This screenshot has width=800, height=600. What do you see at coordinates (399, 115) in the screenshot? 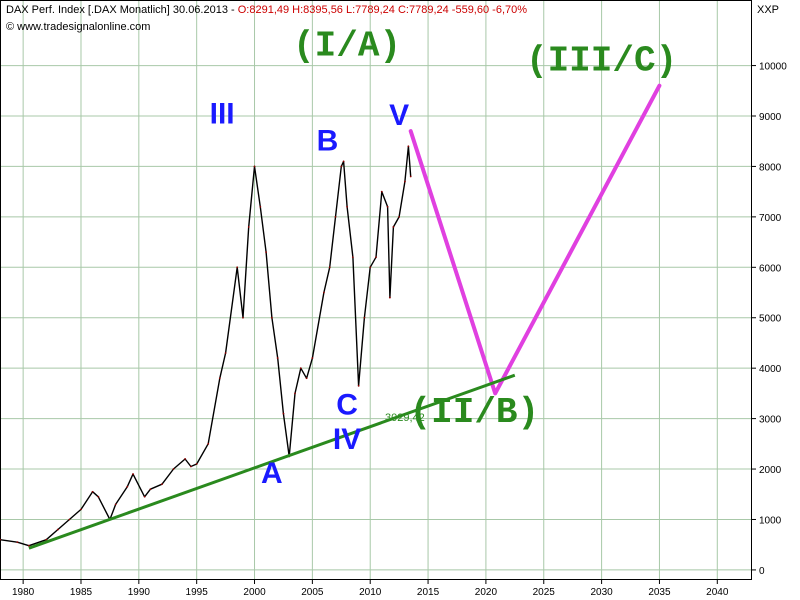
I see `wave-label: V` at bounding box center [399, 115].